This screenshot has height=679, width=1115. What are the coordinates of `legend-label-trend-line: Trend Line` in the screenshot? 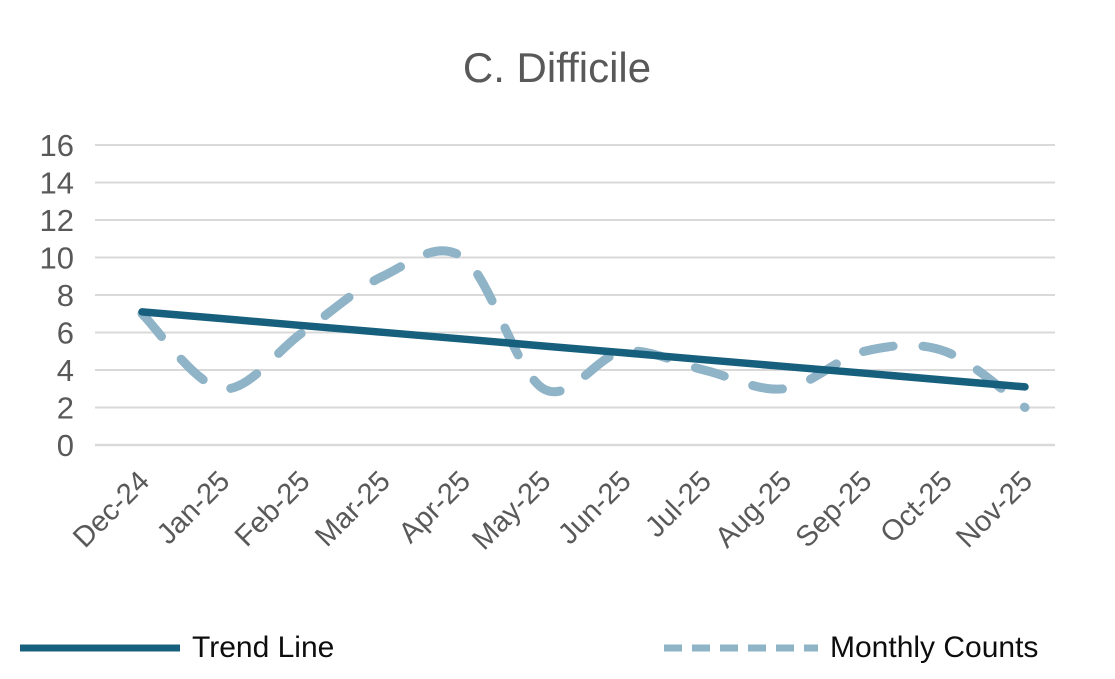 It's located at (263, 647).